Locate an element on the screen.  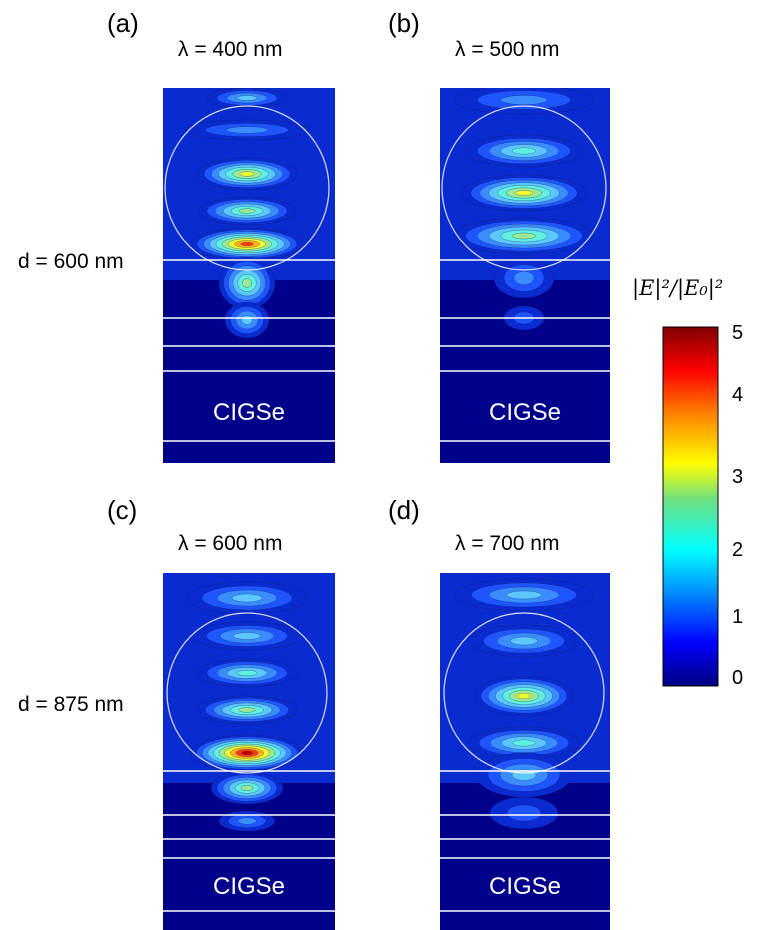
field-map-d: CIGSe is located at coordinates (525, 751).